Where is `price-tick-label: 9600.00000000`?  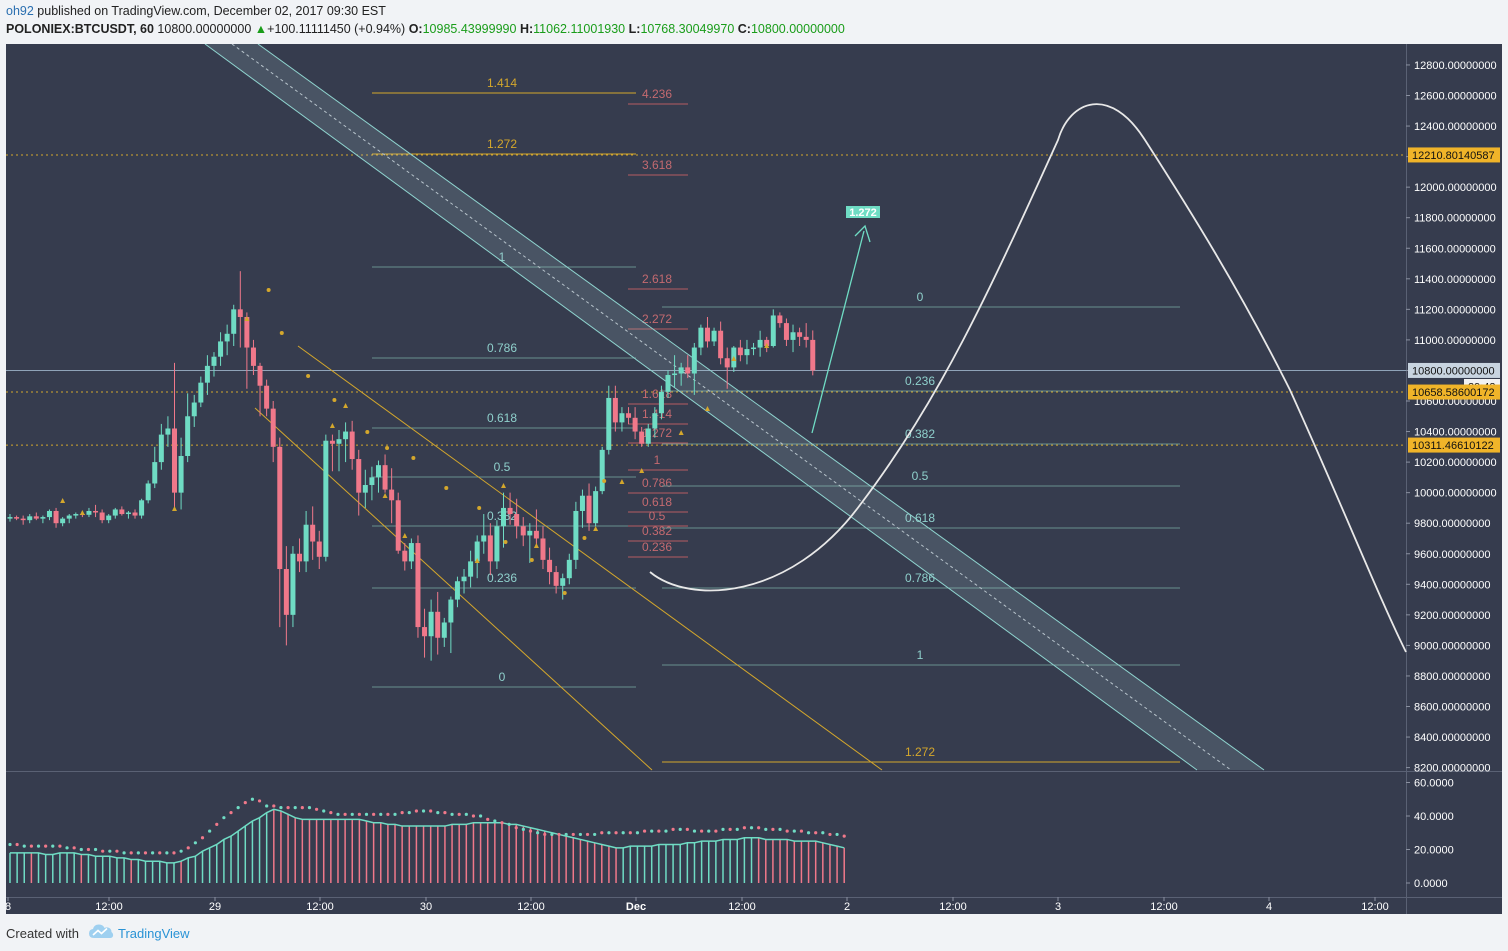
price-tick-label: 9600.00000000 is located at coordinates (1452, 555).